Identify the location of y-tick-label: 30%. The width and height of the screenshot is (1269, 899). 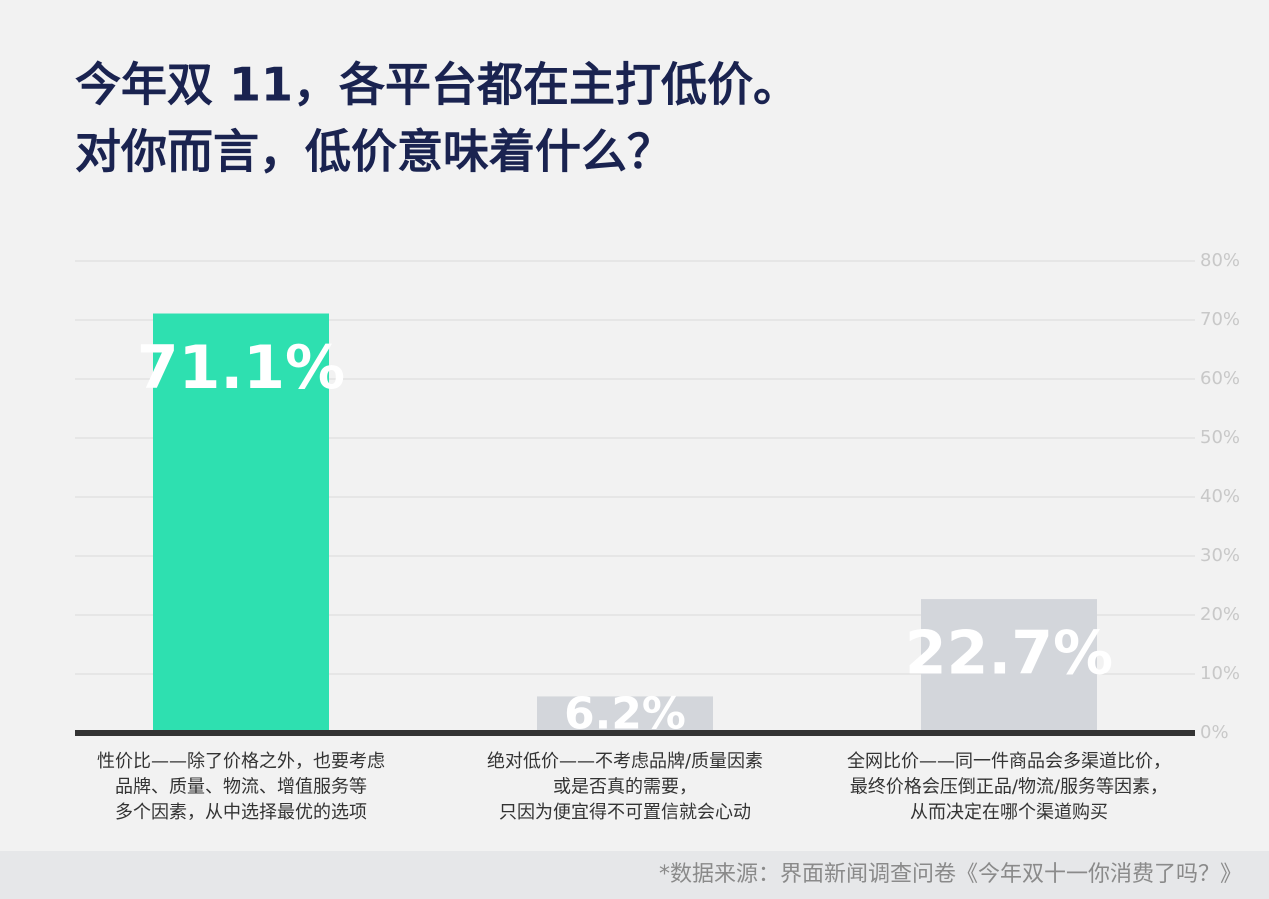
(1220, 555).